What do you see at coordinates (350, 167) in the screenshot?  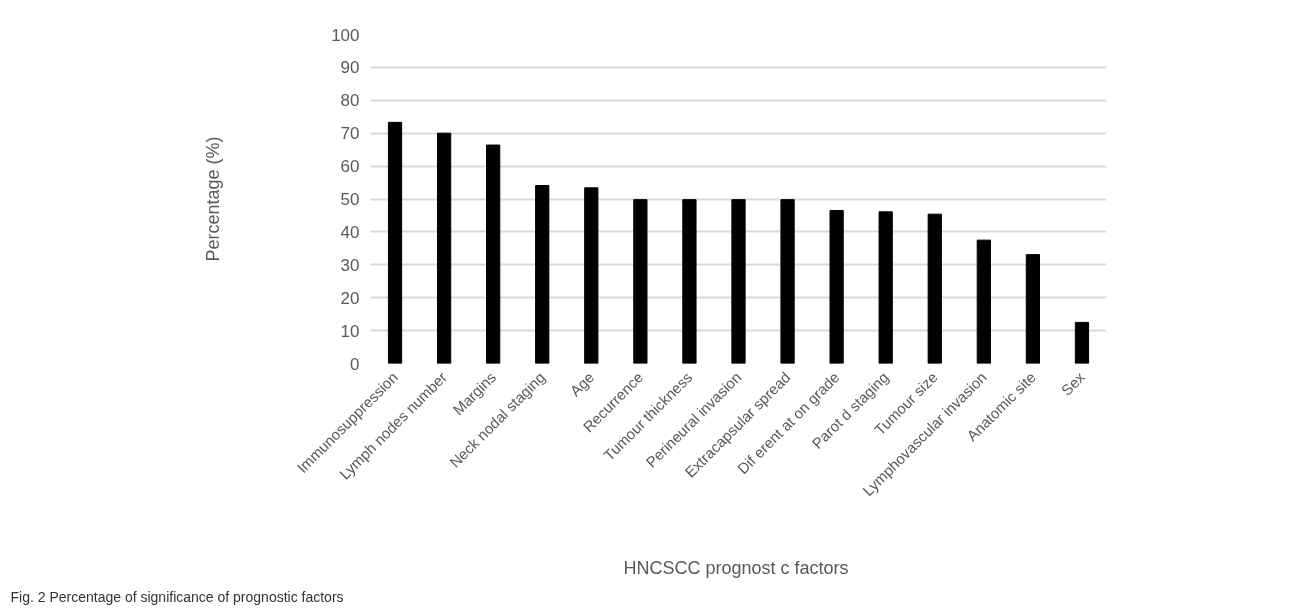 I see `y-tick-label: 60` at bounding box center [350, 167].